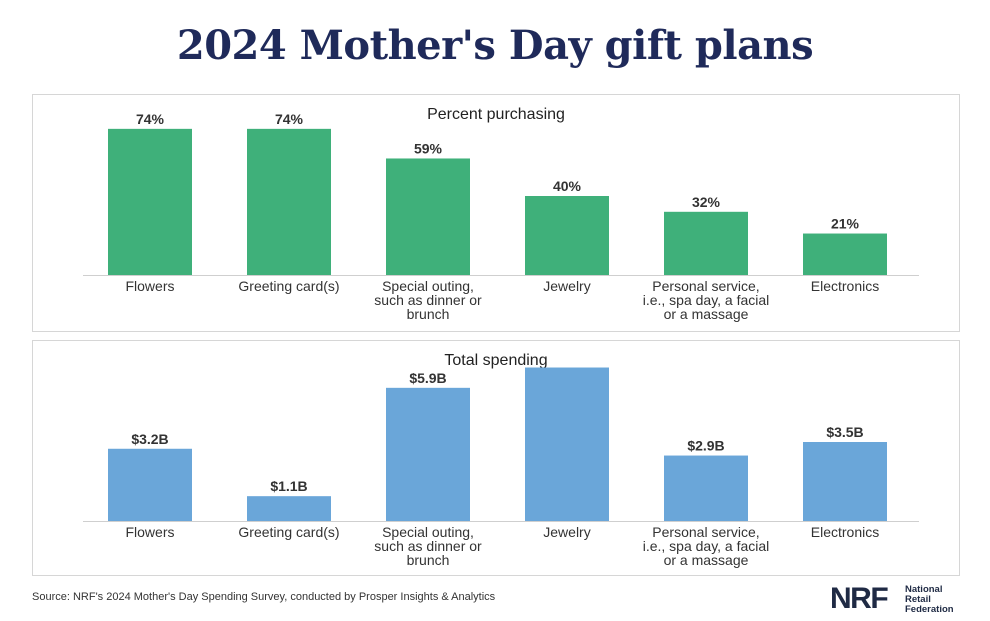 This screenshot has width=990, height=621. Describe the element at coordinates (567, 186) in the screenshot. I see `data-label: 40%` at that location.